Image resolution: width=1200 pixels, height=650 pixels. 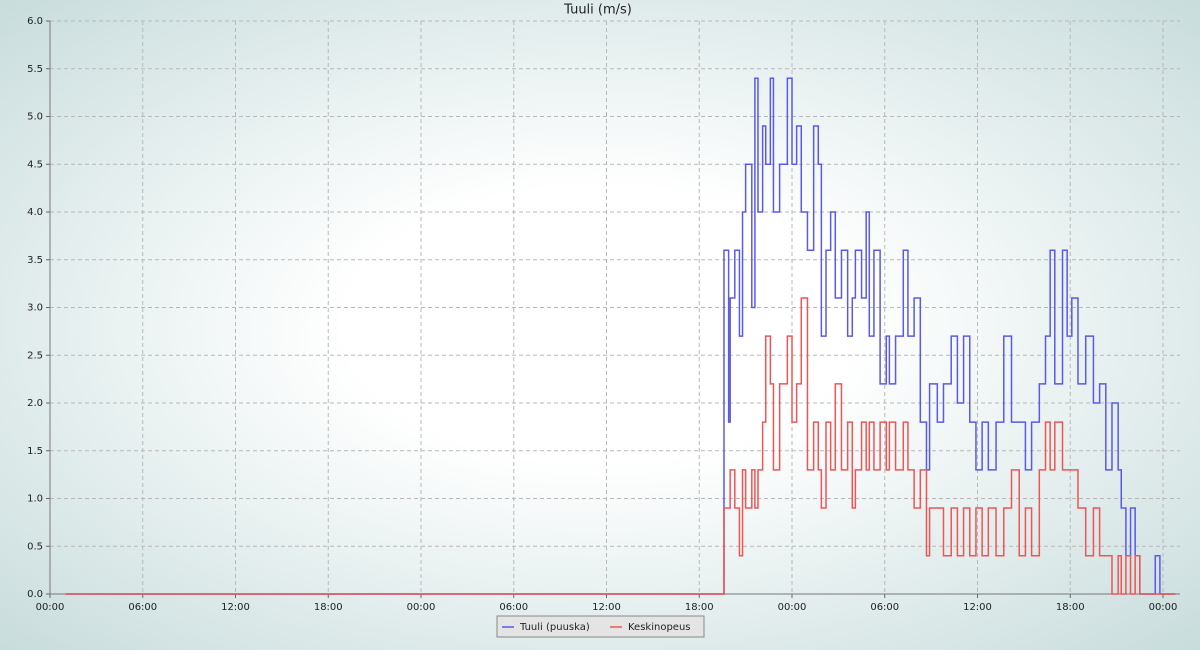 I want to click on legend-label: Keskinopeus, so click(x=659, y=627).